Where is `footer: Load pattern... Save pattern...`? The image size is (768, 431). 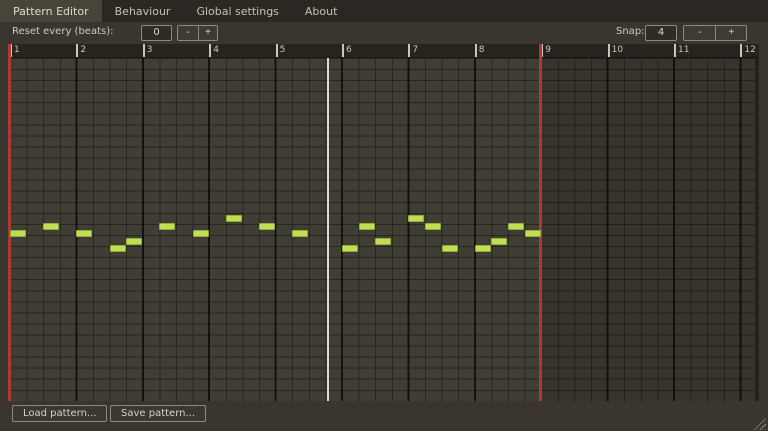 footer: Load pattern... Save pattern... is located at coordinates (384, 416).